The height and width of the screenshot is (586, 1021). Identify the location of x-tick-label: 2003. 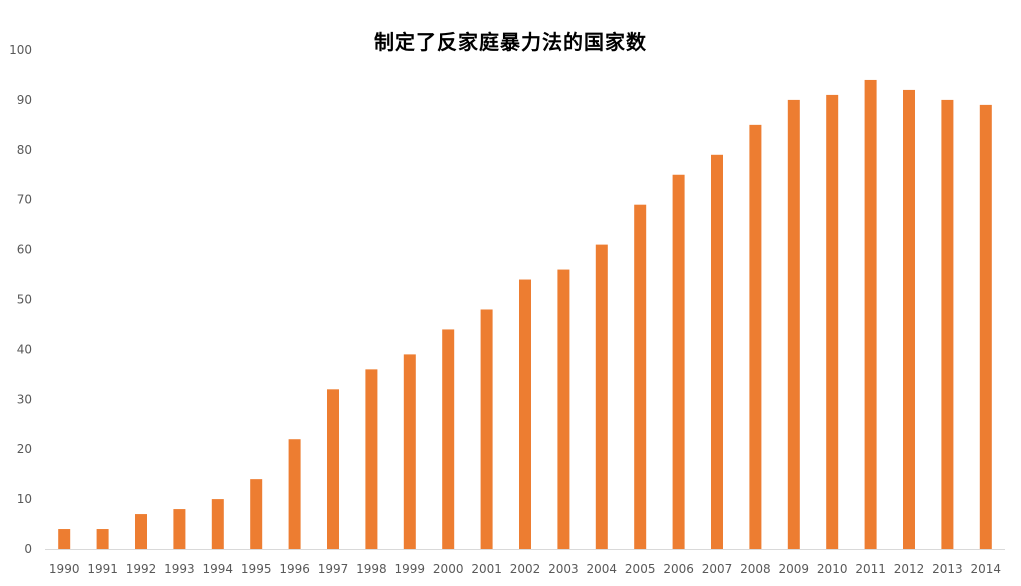
(563, 569).